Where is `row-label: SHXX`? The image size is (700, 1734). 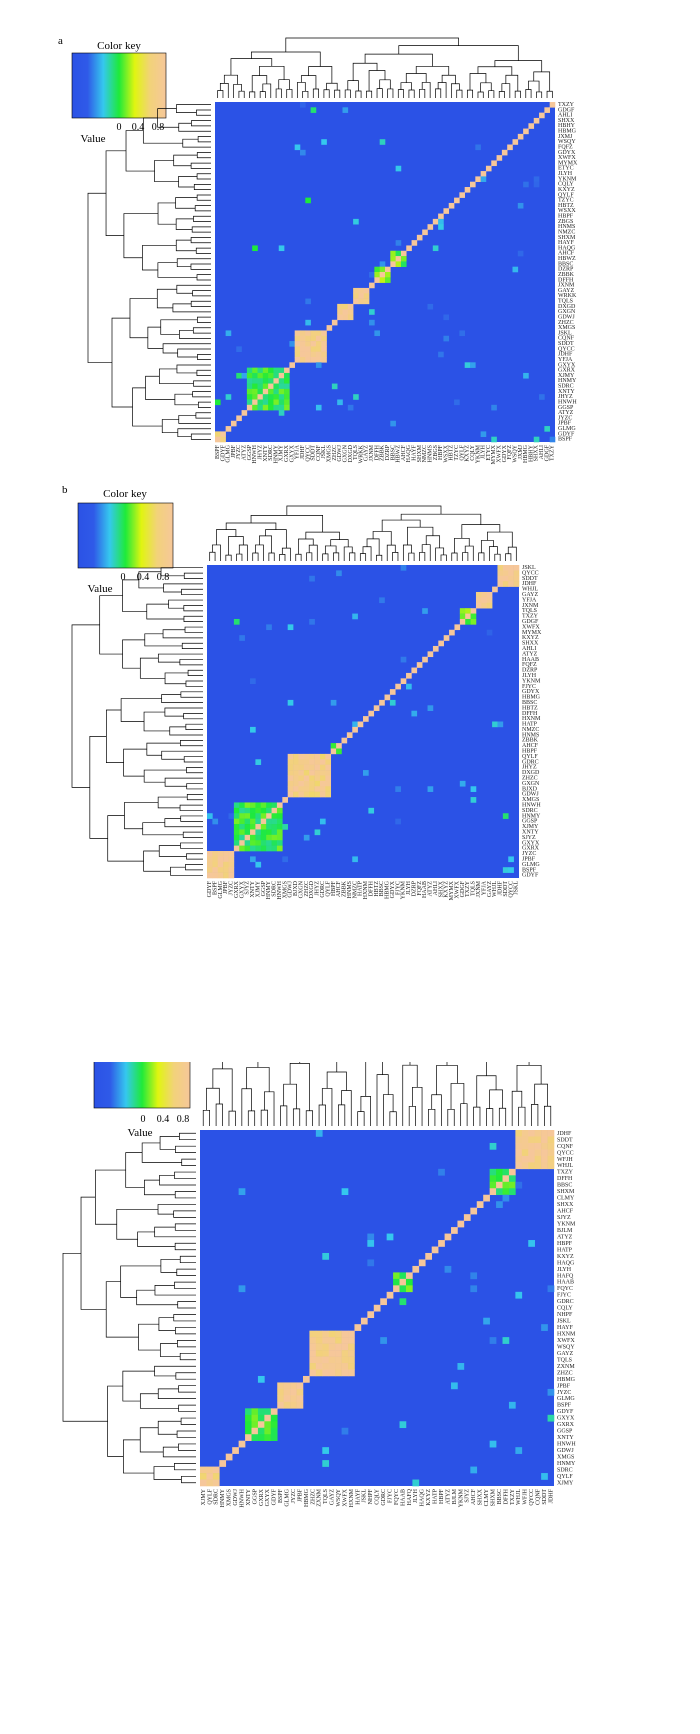 row-label: SHXX is located at coordinates (530, 644).